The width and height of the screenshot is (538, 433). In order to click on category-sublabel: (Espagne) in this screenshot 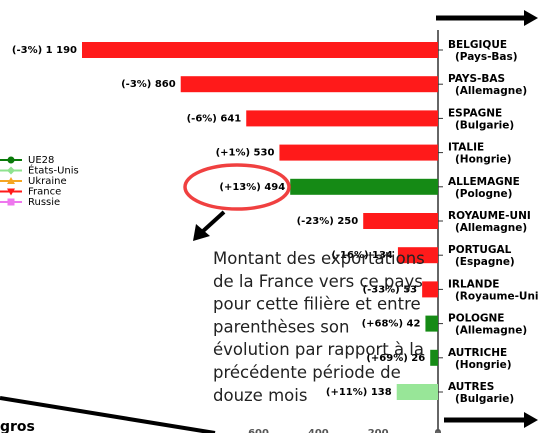, I will do `click(485, 262)`.